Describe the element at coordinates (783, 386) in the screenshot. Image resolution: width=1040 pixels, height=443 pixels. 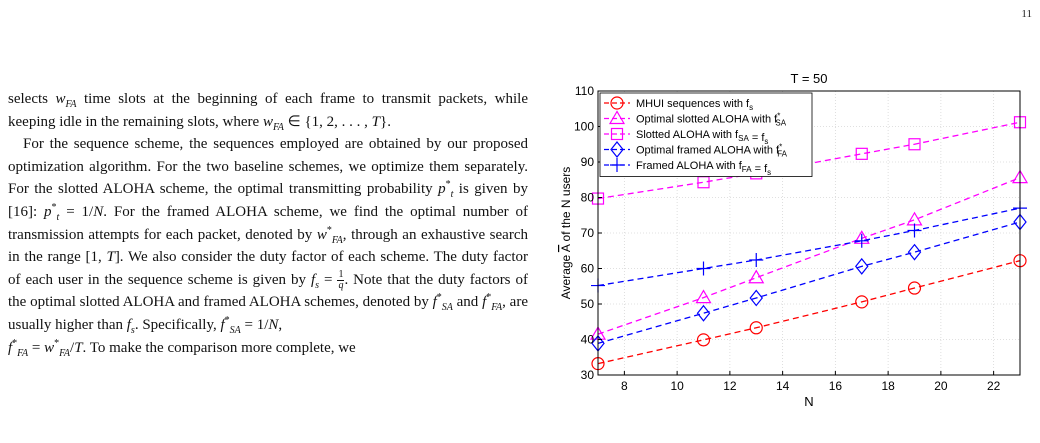
I see `x-tick-label: 14` at that location.